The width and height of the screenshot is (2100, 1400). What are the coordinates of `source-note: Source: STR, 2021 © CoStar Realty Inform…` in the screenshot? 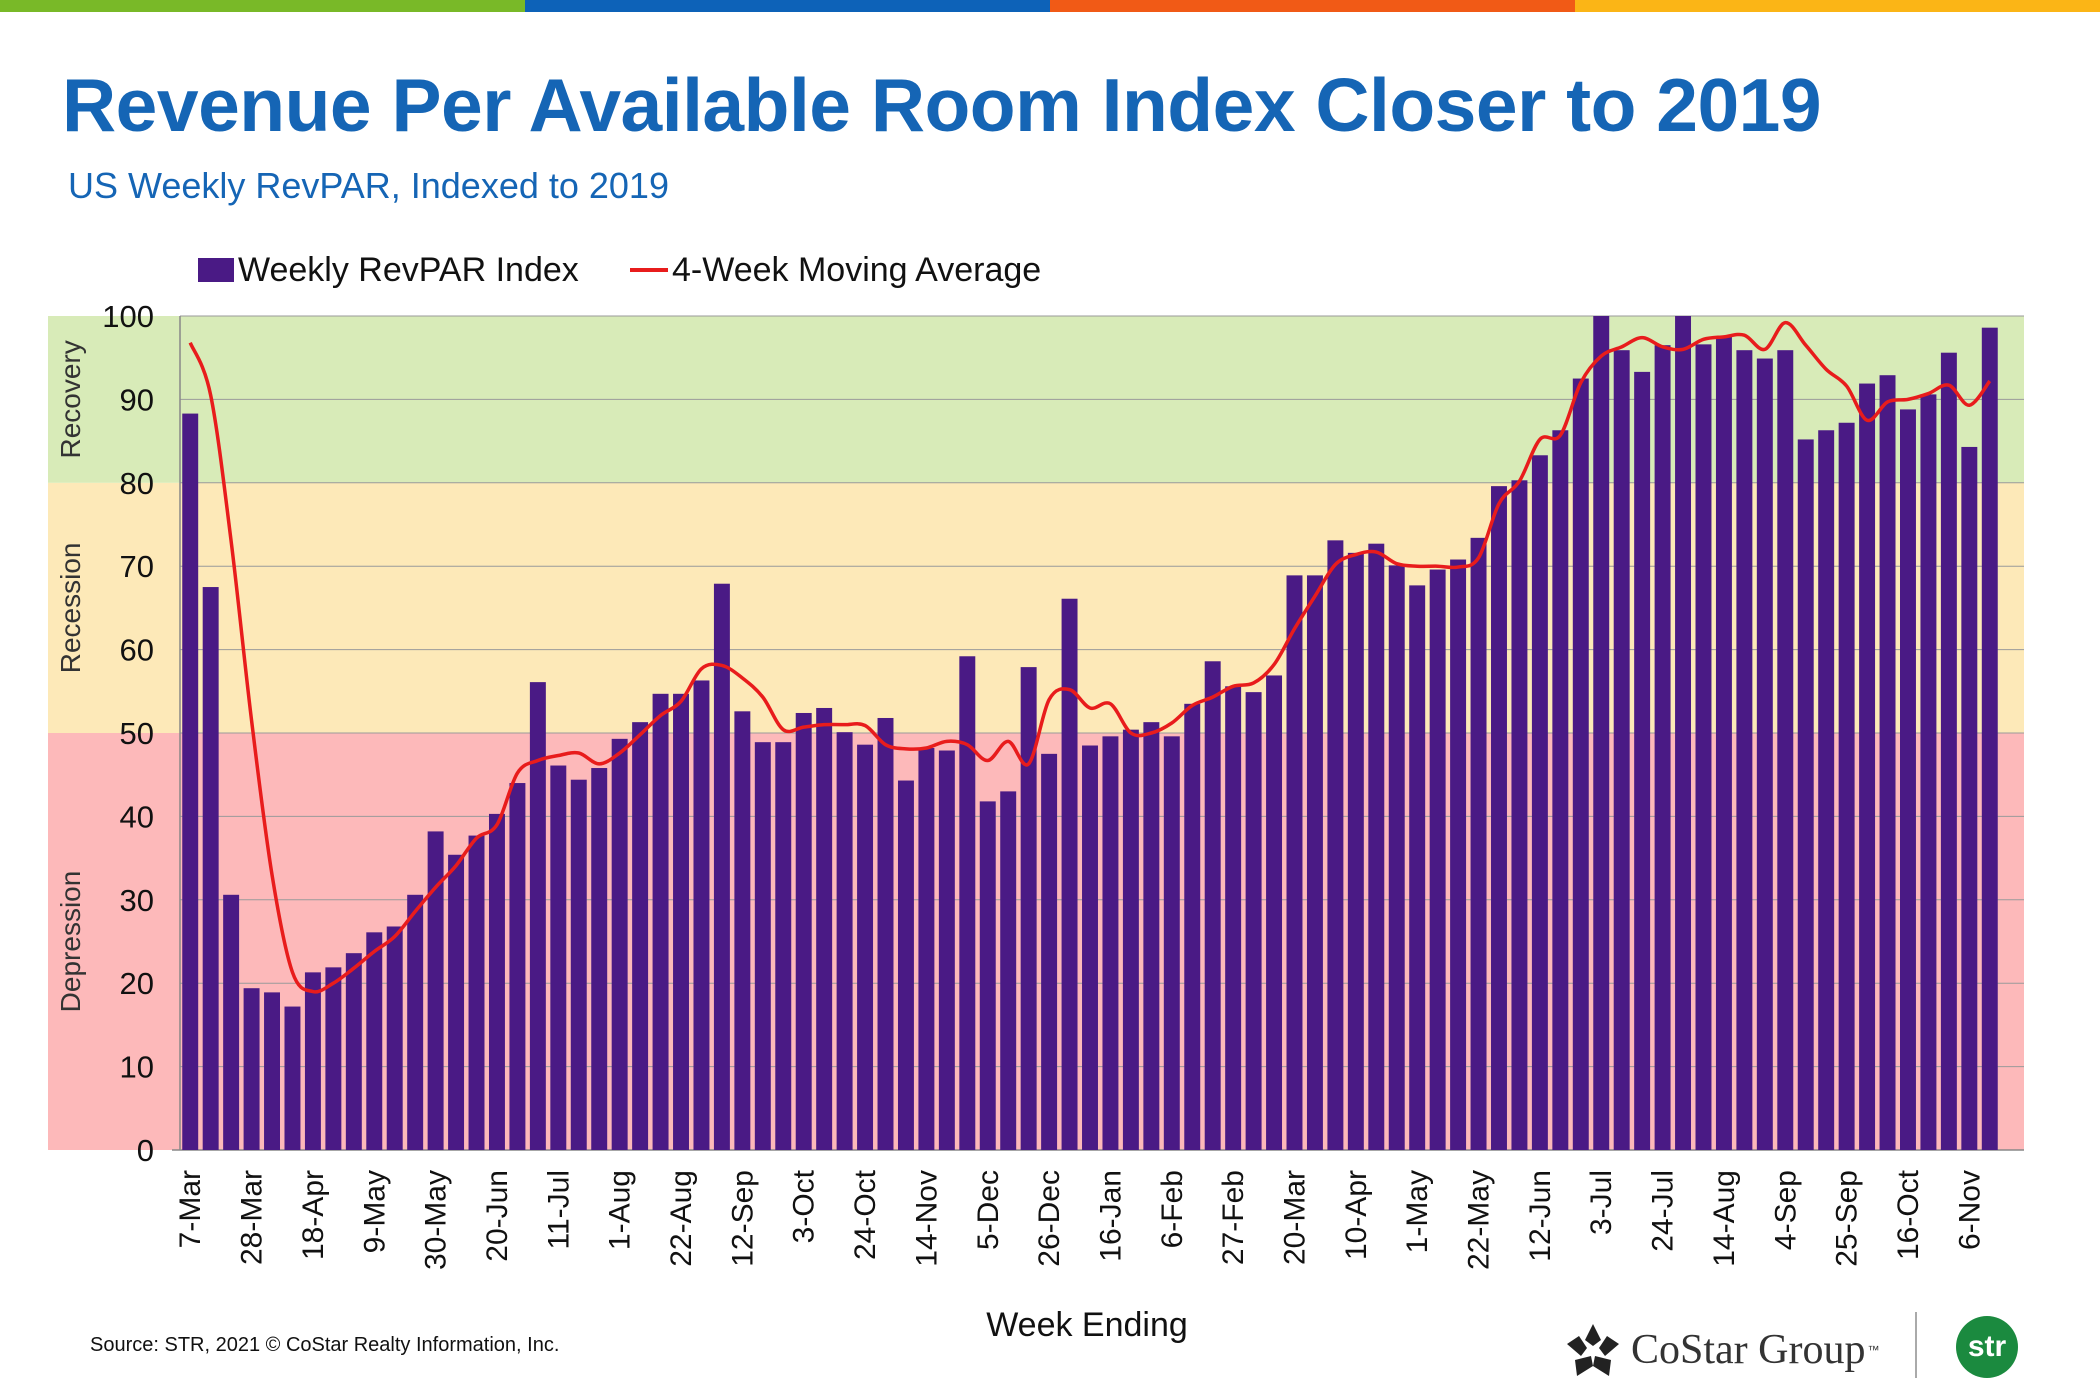 It's located at (325, 1345).